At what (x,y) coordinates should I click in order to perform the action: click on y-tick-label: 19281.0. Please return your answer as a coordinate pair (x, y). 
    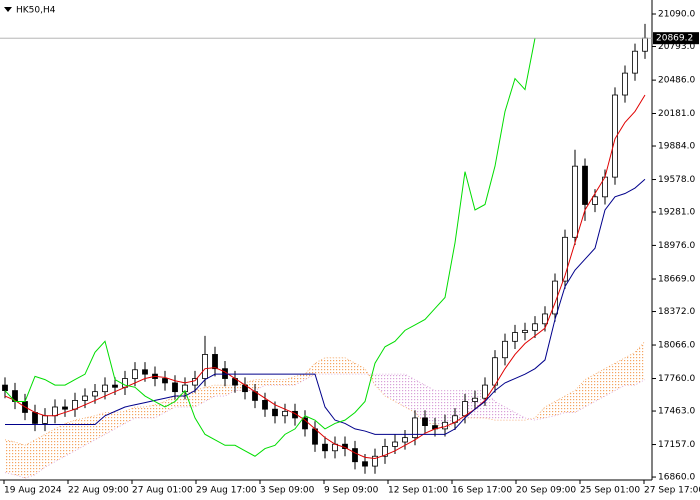
    Looking at the image, I should click on (676, 213).